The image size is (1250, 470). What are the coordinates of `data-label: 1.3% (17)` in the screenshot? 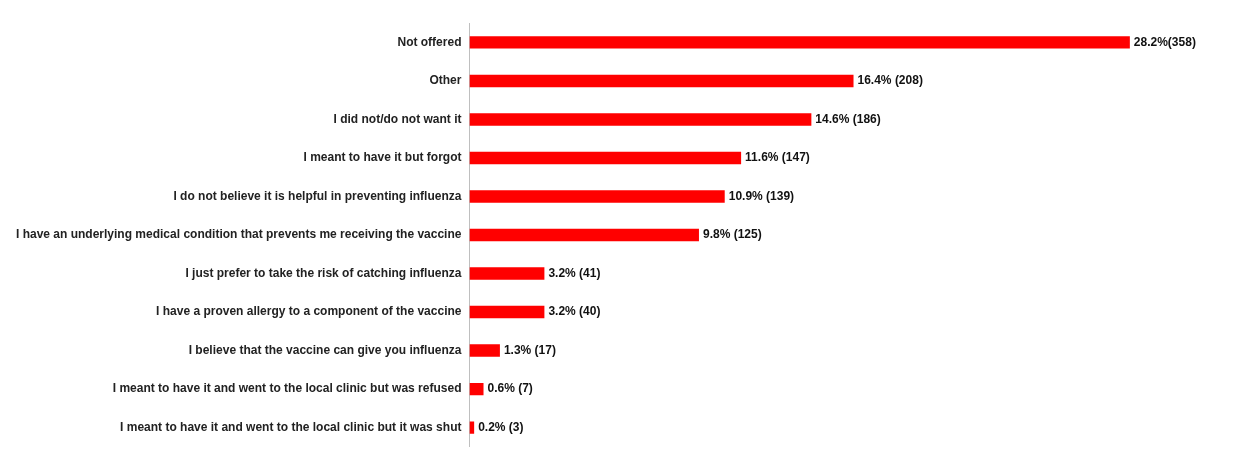 It's located at (529, 349).